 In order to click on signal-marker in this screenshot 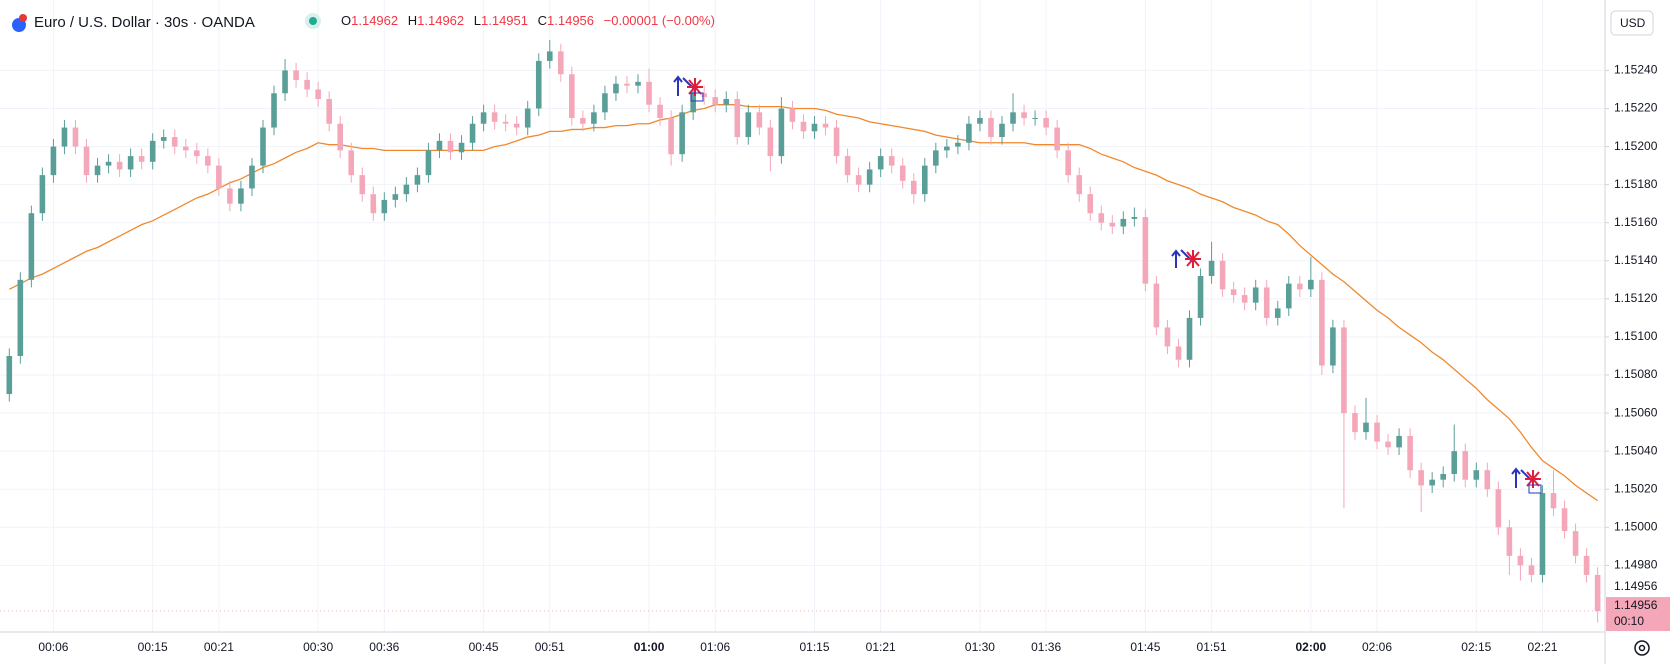, I will do `click(688, 88)`.